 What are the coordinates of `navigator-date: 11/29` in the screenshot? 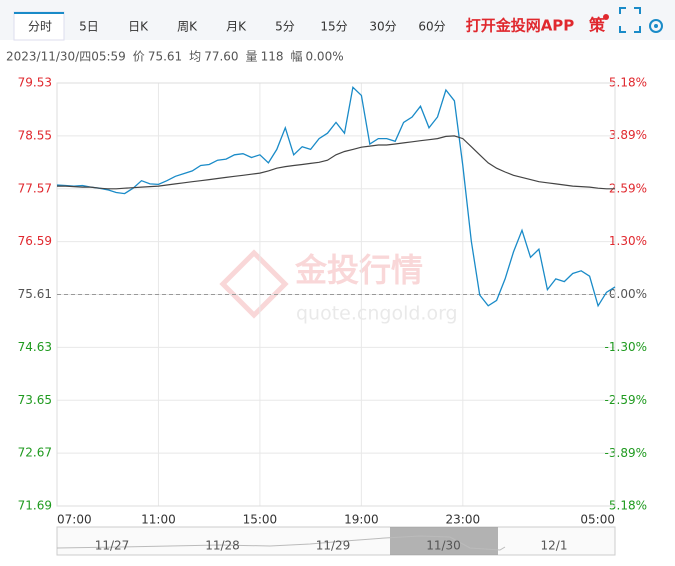 It's located at (333, 546).